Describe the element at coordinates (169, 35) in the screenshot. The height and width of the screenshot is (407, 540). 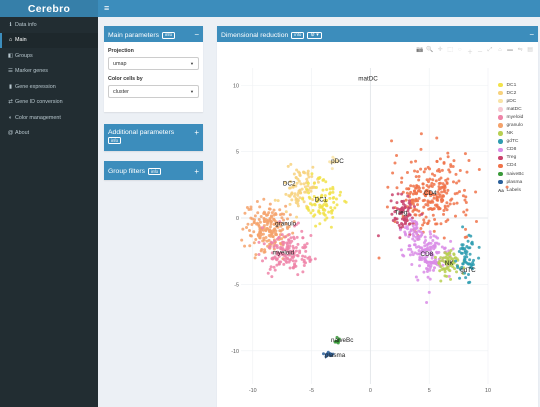
I see `main-parameters-info-button: info` at that location.